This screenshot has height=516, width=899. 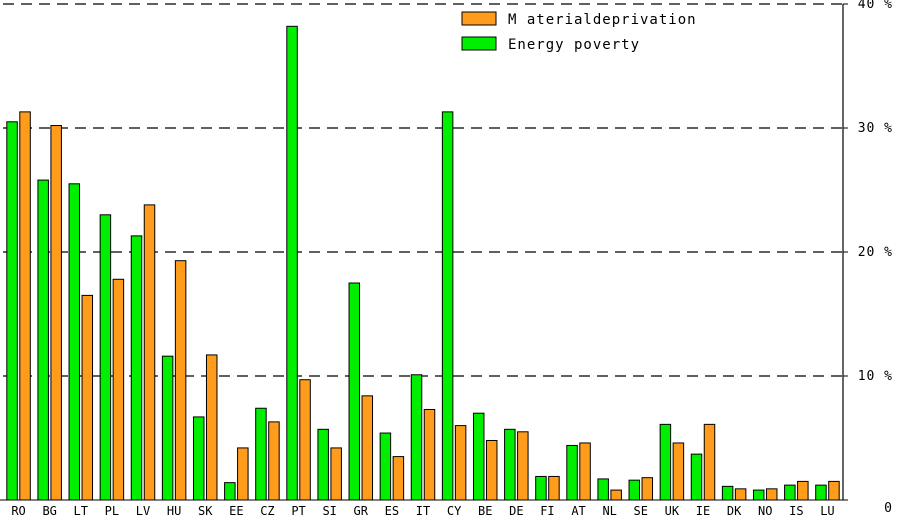 What do you see at coordinates (796, 510) in the screenshot?
I see `x-label-IS: IS` at bounding box center [796, 510].